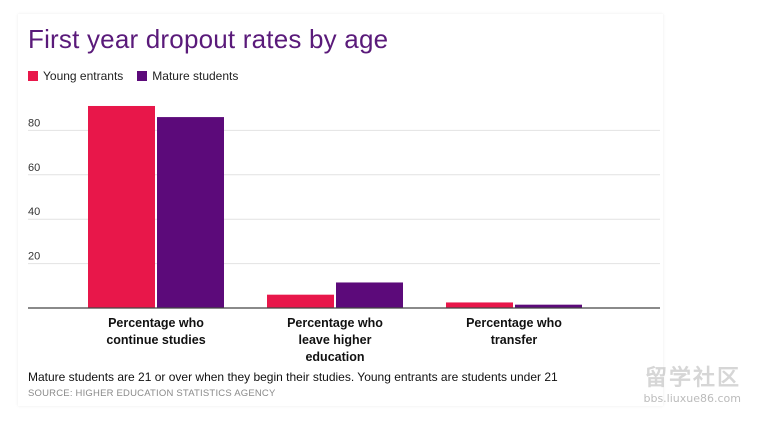 Image resolution: width=763 pixels, height=432 pixels. Describe the element at coordinates (514, 340) in the screenshot. I see `category-label: transfer` at that location.